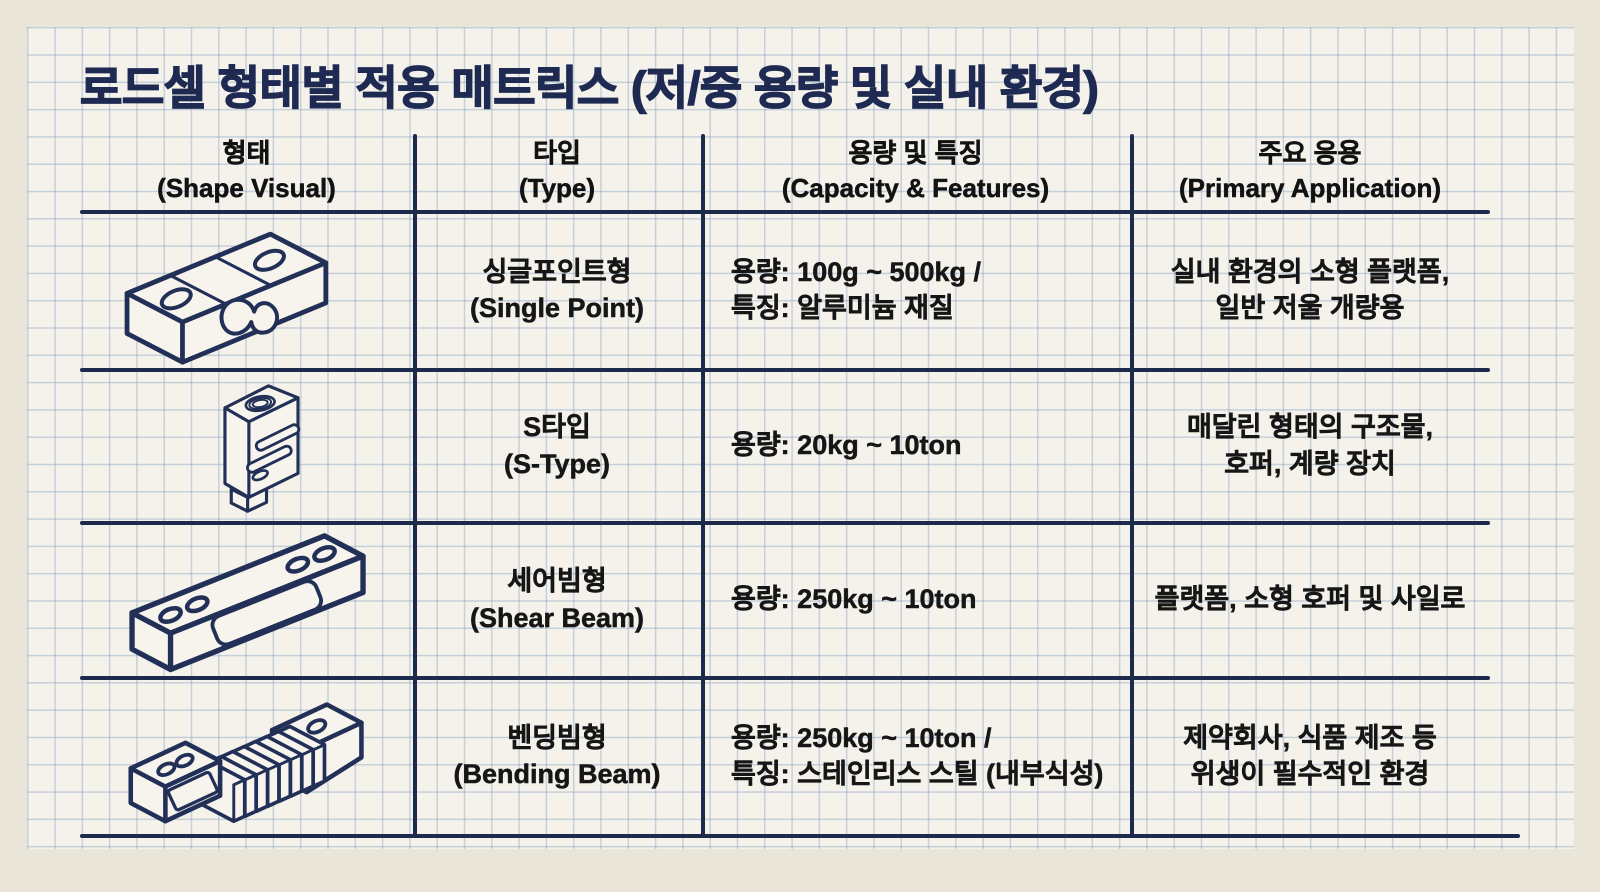  I want to click on type-en: (Single Point), so click(557, 308).